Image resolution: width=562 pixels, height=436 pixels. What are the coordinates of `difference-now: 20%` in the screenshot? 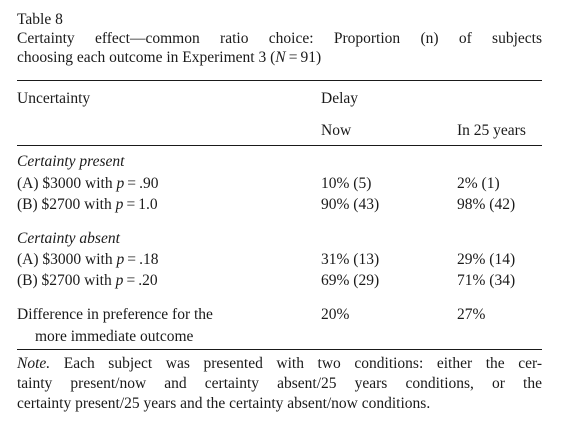 It's located at (335, 314).